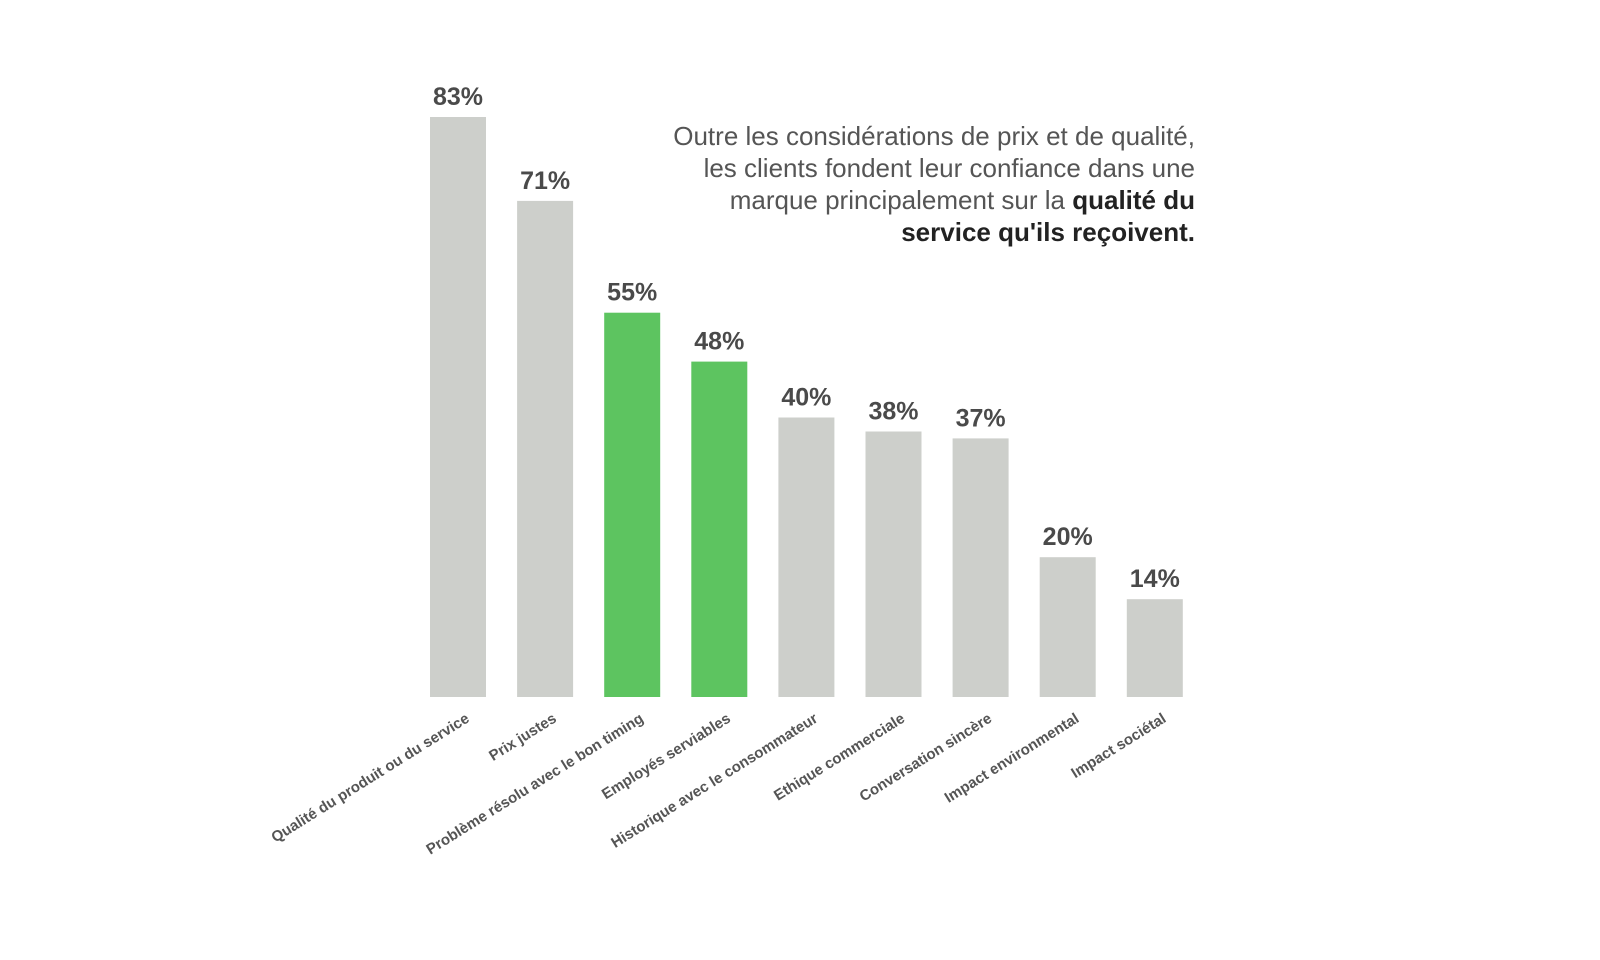 The height and width of the screenshot is (960, 1600). What do you see at coordinates (719, 342) in the screenshot?
I see `bar-value-label-4: 48%` at bounding box center [719, 342].